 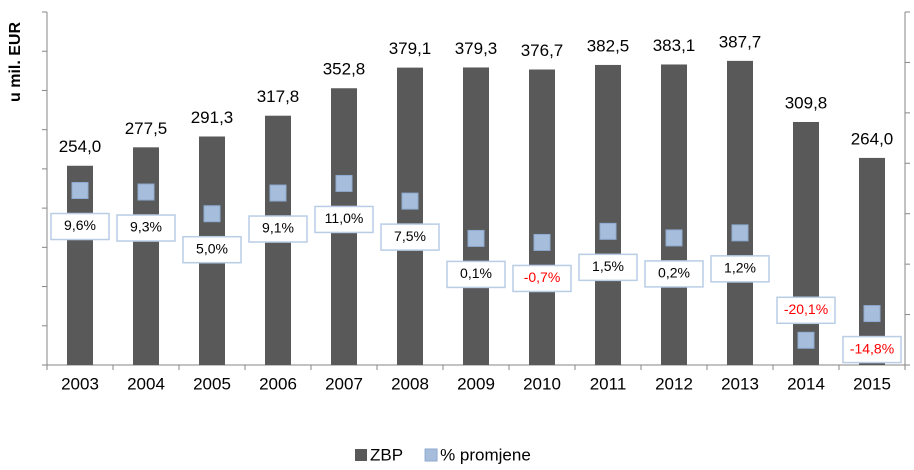 I want to click on x-tick-label: 2014, so click(x=806, y=383).